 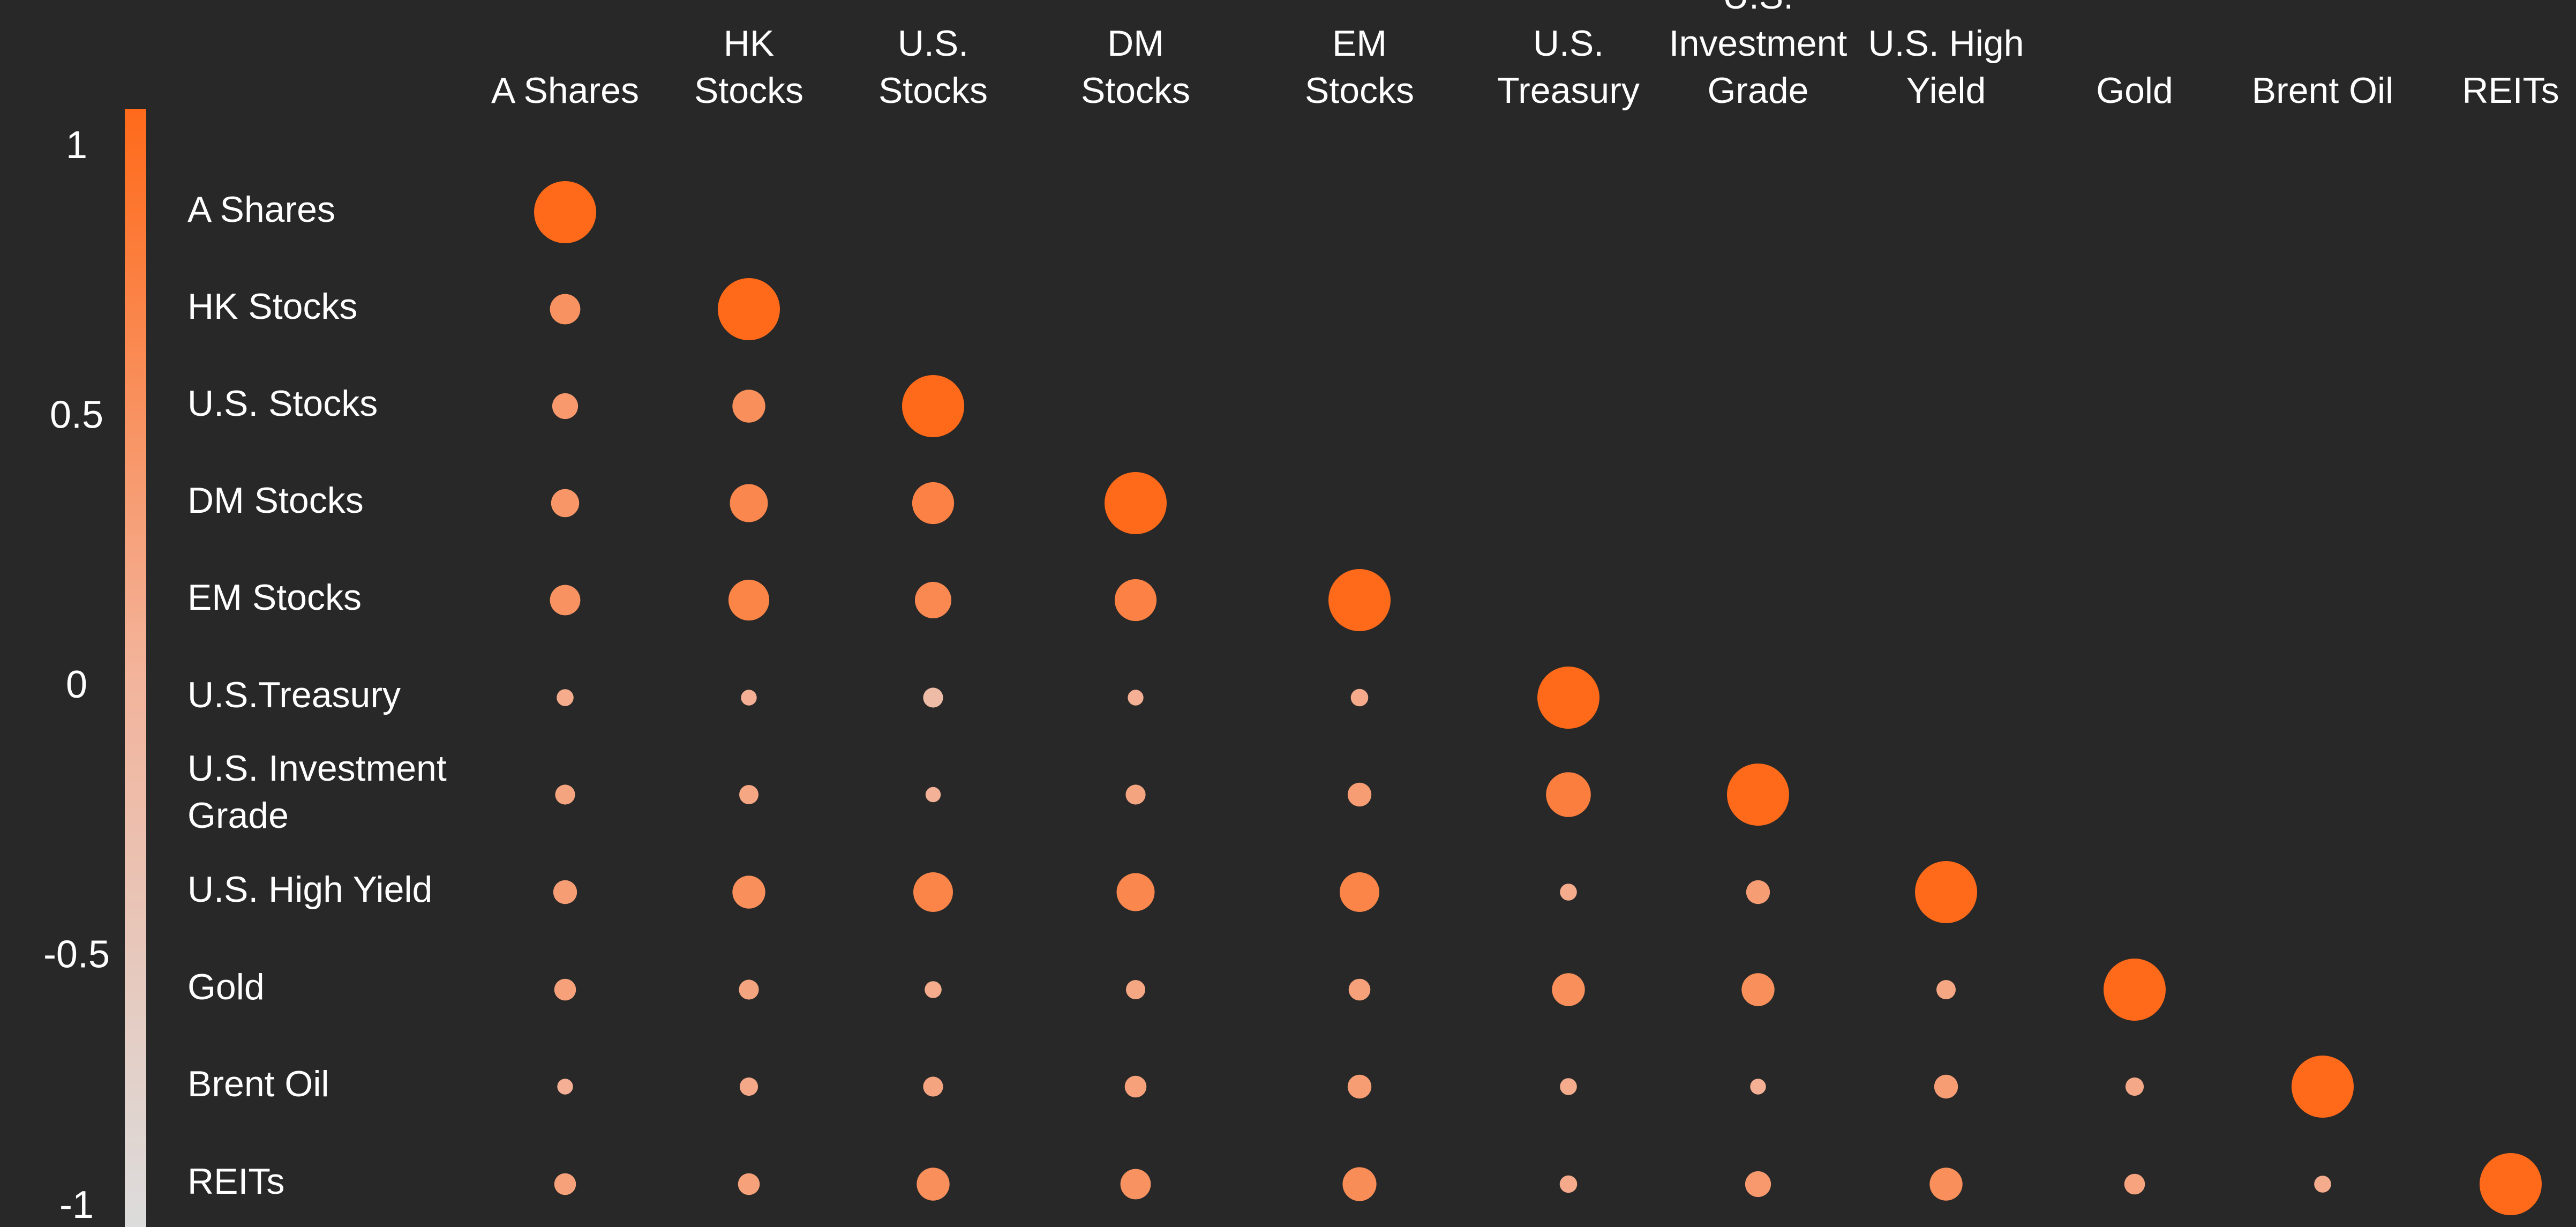 I want to click on column-label: Brent Oil, so click(x=2323, y=91).